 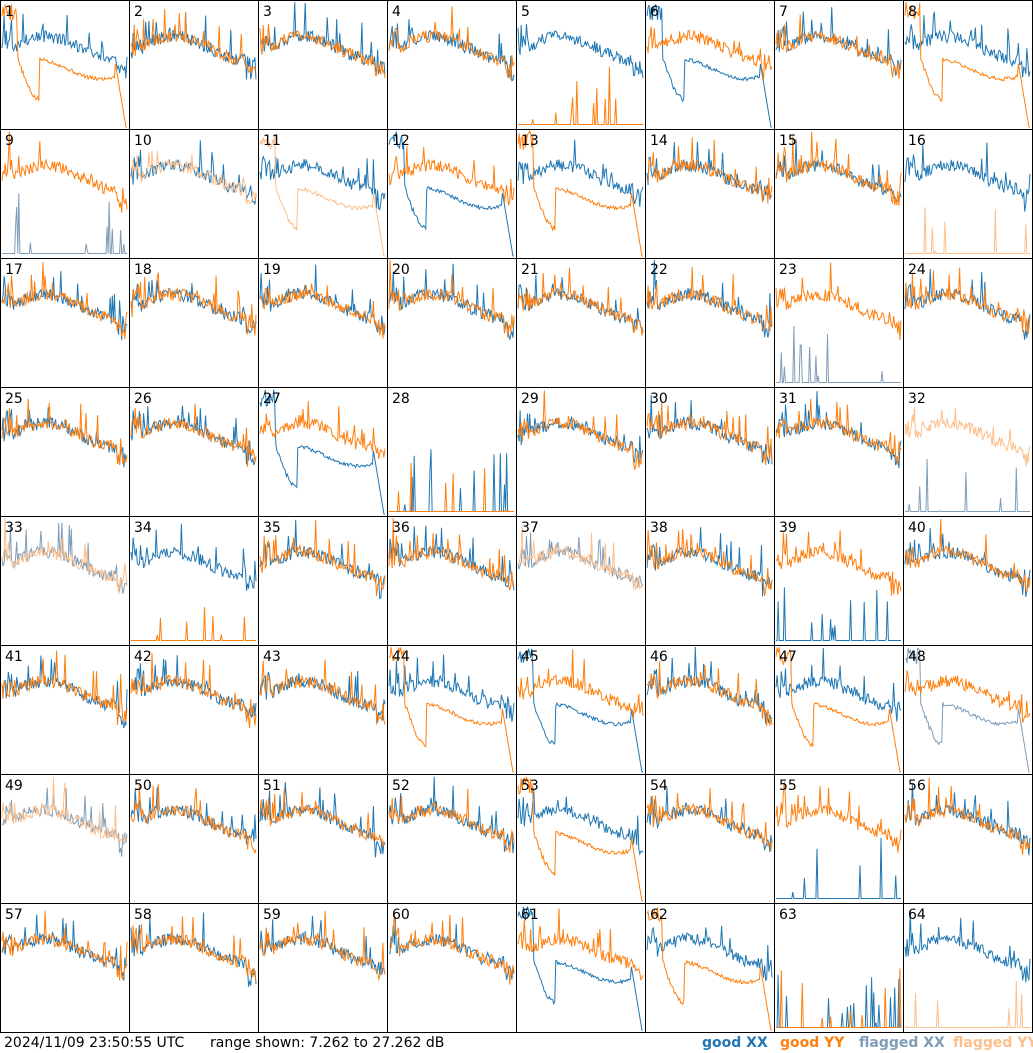 What do you see at coordinates (783, 12) in the screenshot?
I see `panel-label: 7` at bounding box center [783, 12].